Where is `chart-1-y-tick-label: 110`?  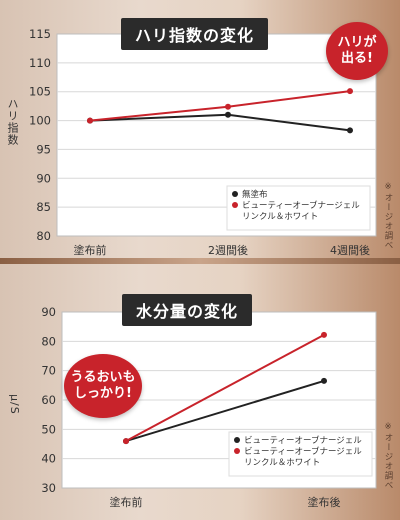 chart-1-y-tick-label: 110 is located at coordinates (40, 63).